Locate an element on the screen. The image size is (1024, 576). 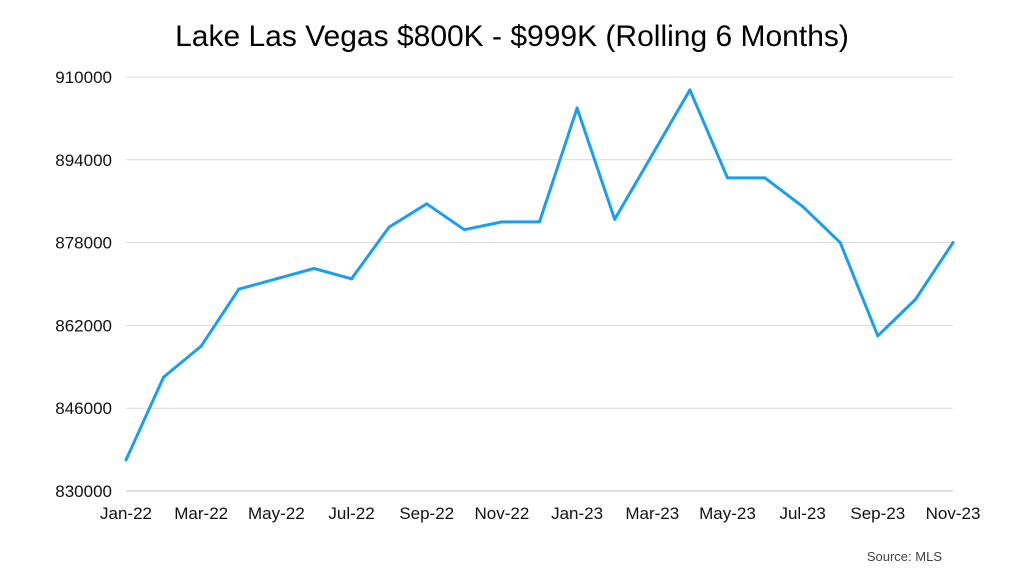
x-tick-label: Sep-22 is located at coordinates (426, 513).